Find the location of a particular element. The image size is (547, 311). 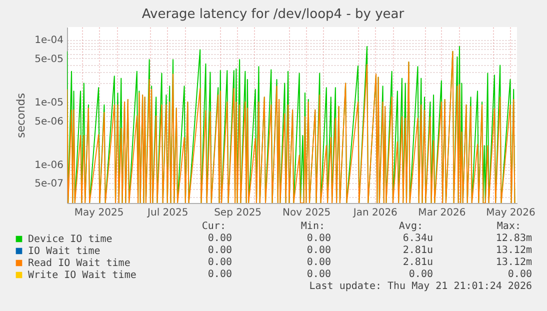

x-tick-label: May 2025 is located at coordinates (99, 213).